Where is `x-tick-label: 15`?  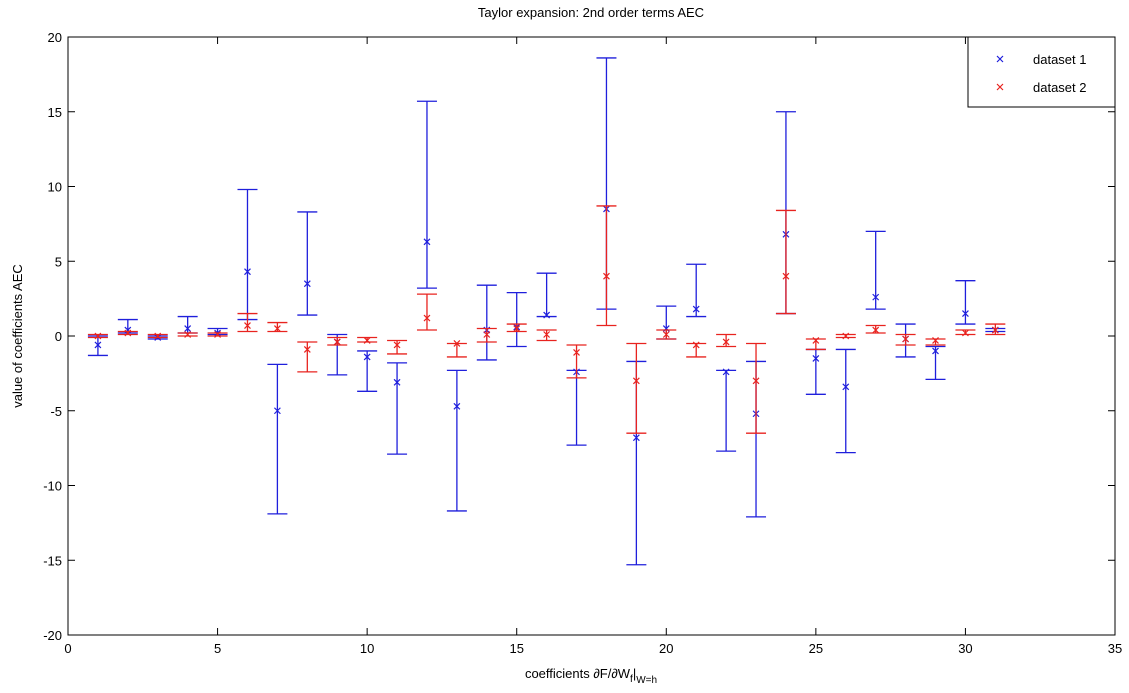
x-tick-label: 15 is located at coordinates (516, 648).